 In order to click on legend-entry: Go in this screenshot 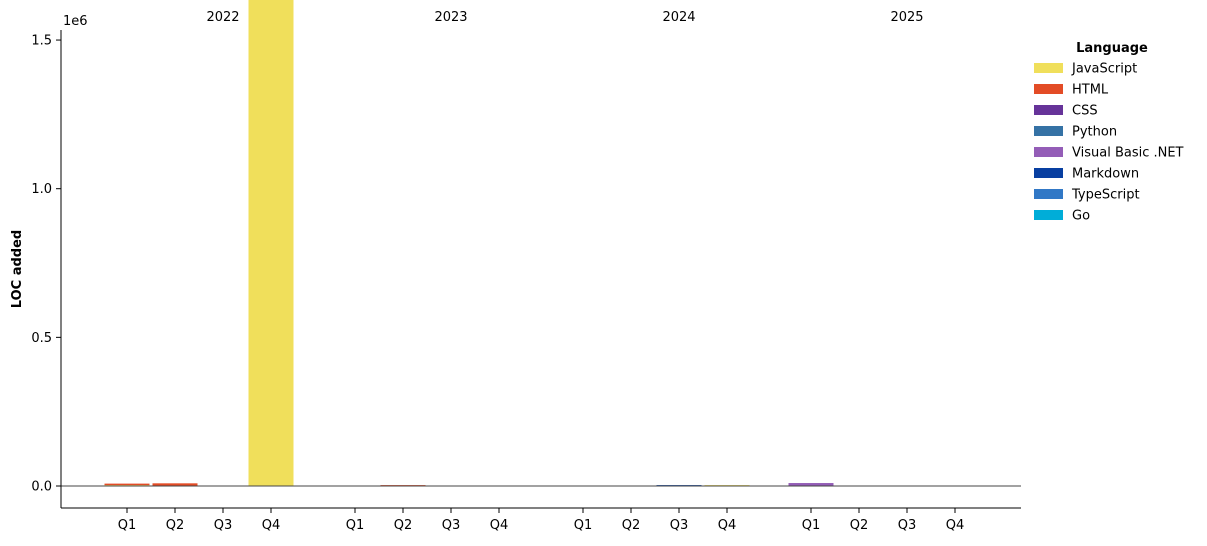, I will do `click(1081, 216)`.